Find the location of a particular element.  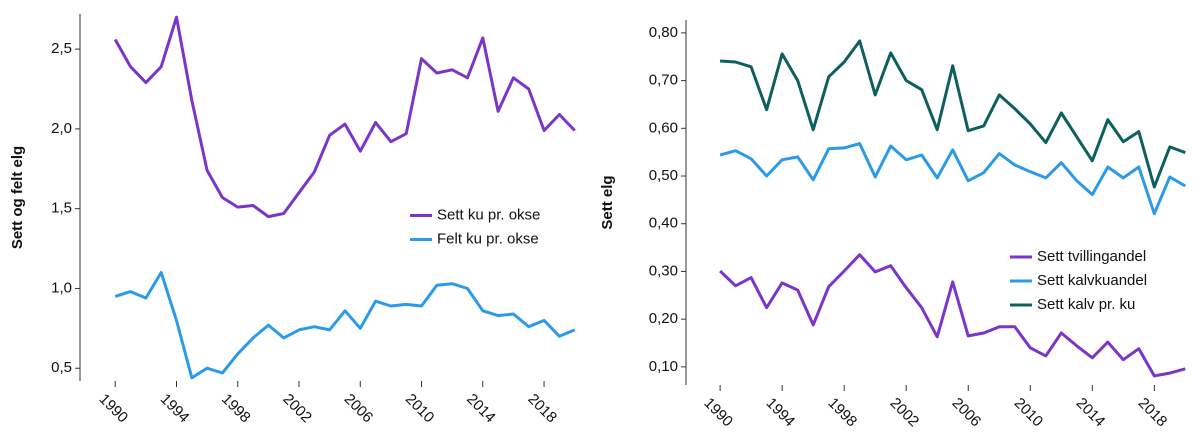

y-tick-label: 0,20 is located at coordinates (663, 318).